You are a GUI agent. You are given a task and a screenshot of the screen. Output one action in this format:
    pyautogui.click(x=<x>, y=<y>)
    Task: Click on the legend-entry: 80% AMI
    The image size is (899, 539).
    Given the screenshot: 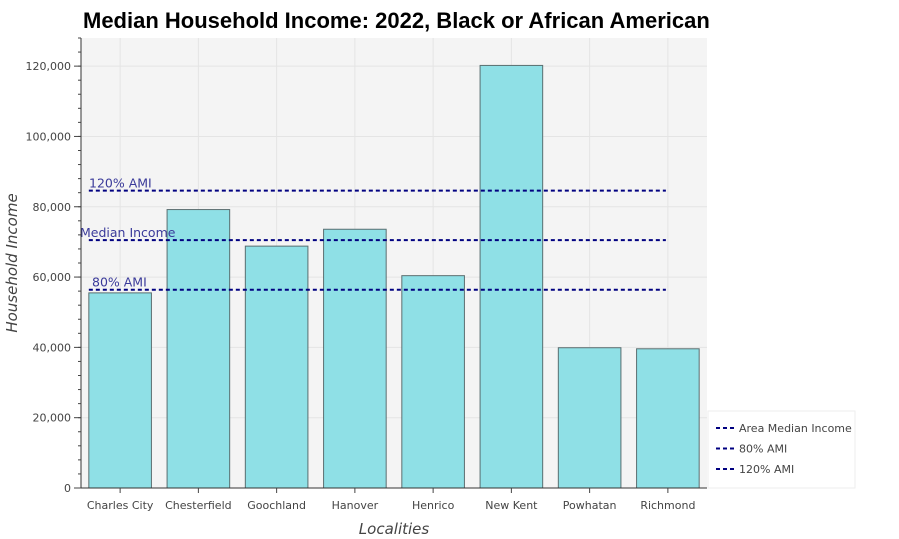 What is the action you would take?
    pyautogui.click(x=763, y=449)
    